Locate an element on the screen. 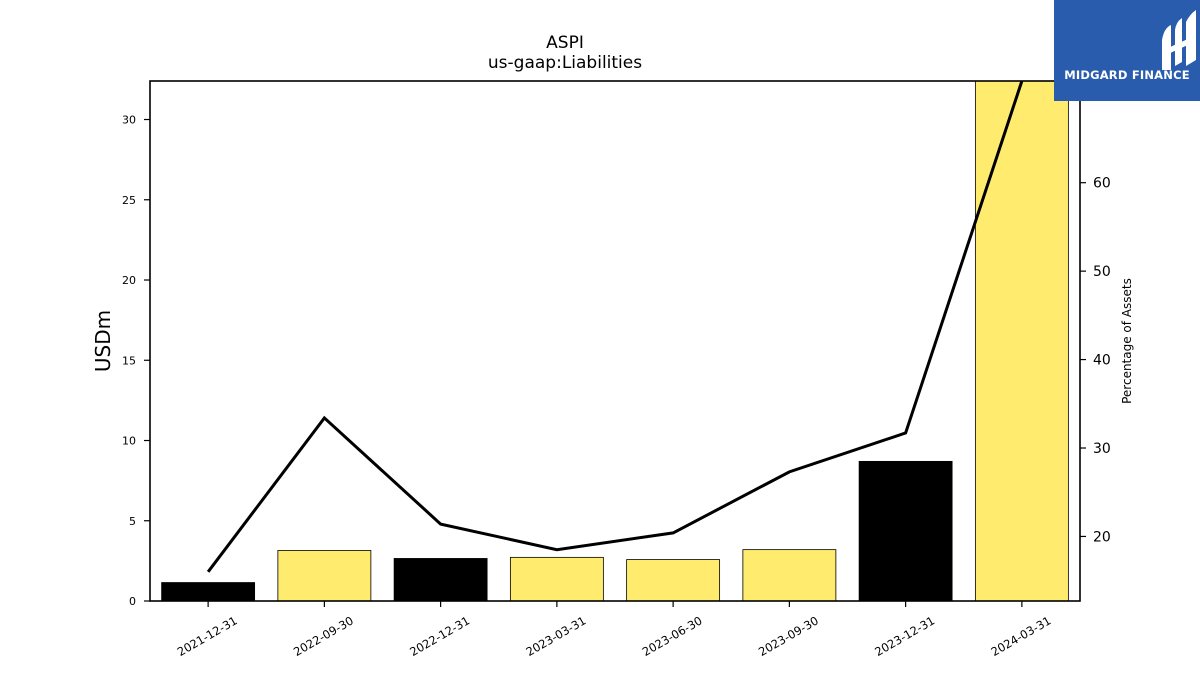 This screenshot has width=1200, height=675. midgard-logo-icon is located at coordinates (1179, 40).